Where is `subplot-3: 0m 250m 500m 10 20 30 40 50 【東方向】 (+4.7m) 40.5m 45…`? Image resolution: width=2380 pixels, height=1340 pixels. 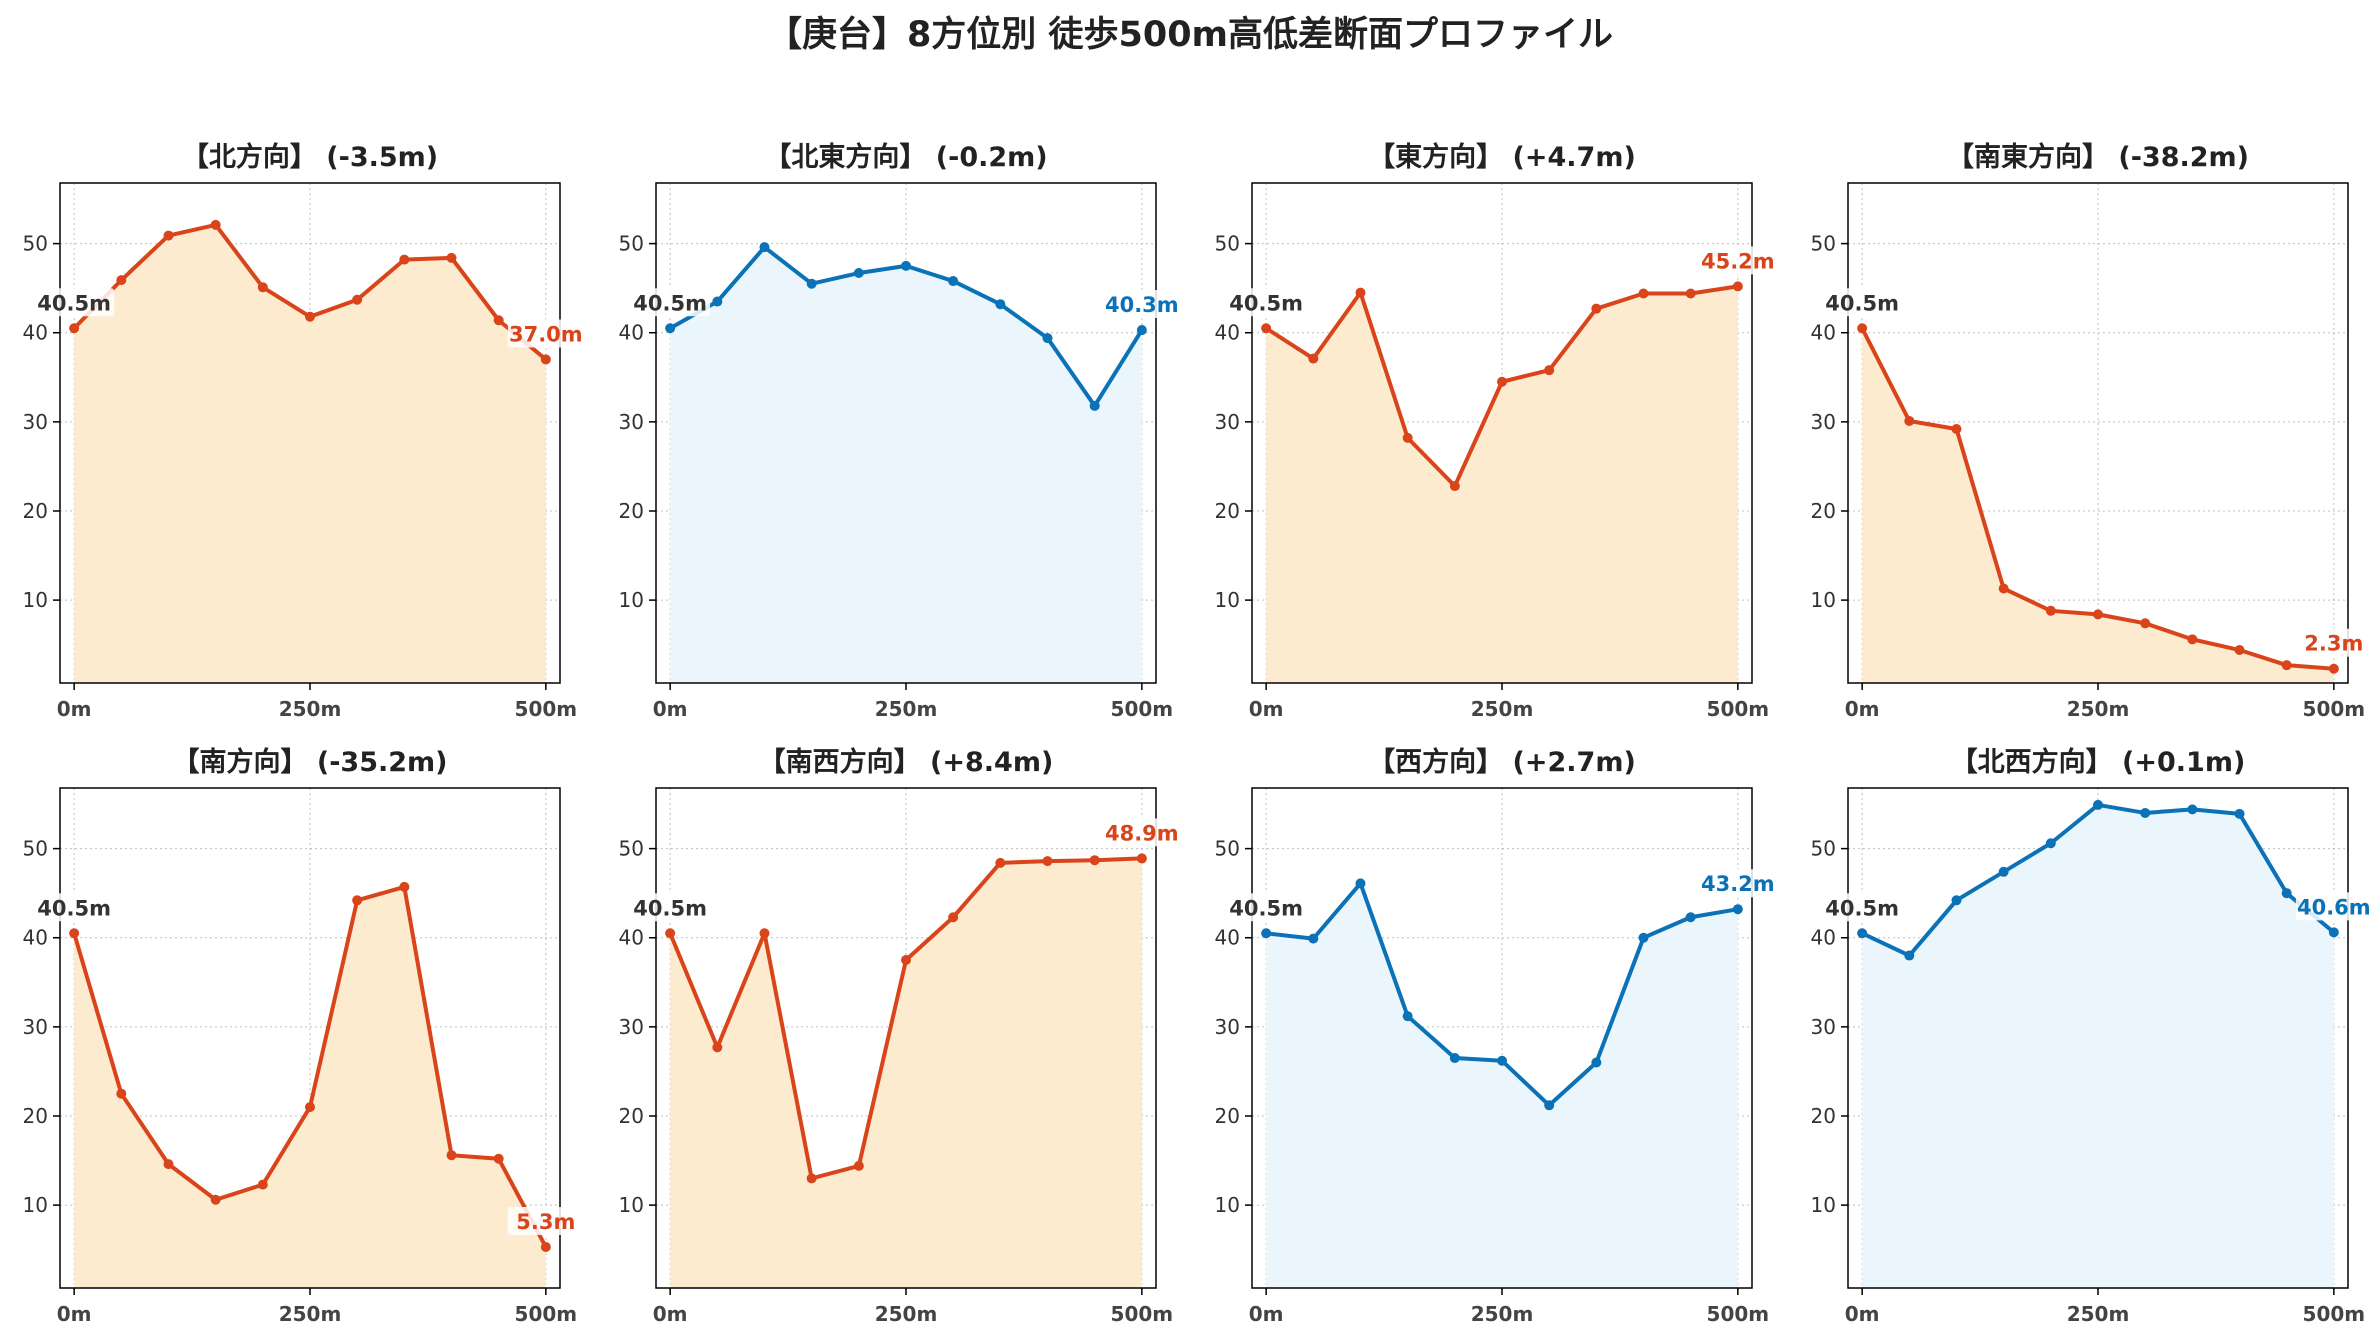
subplot-3: 0m 250m 500m 10 20 30 40 50 【東方向】 (+4.7m) 40.5m 45… is located at coordinates (1495, 431).